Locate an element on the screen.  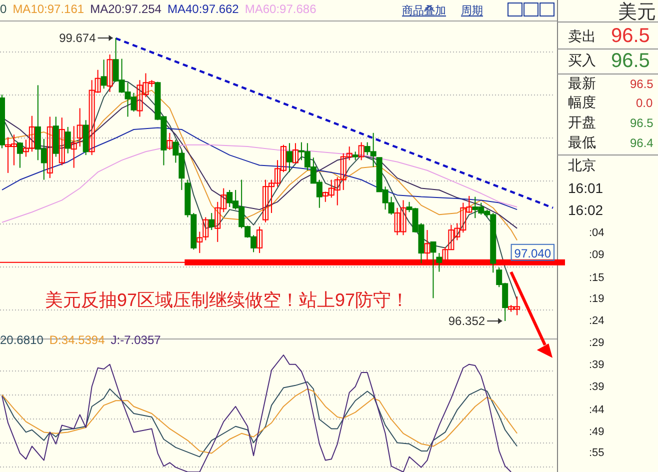
text: 16:02 is located at coordinates (586, 210).